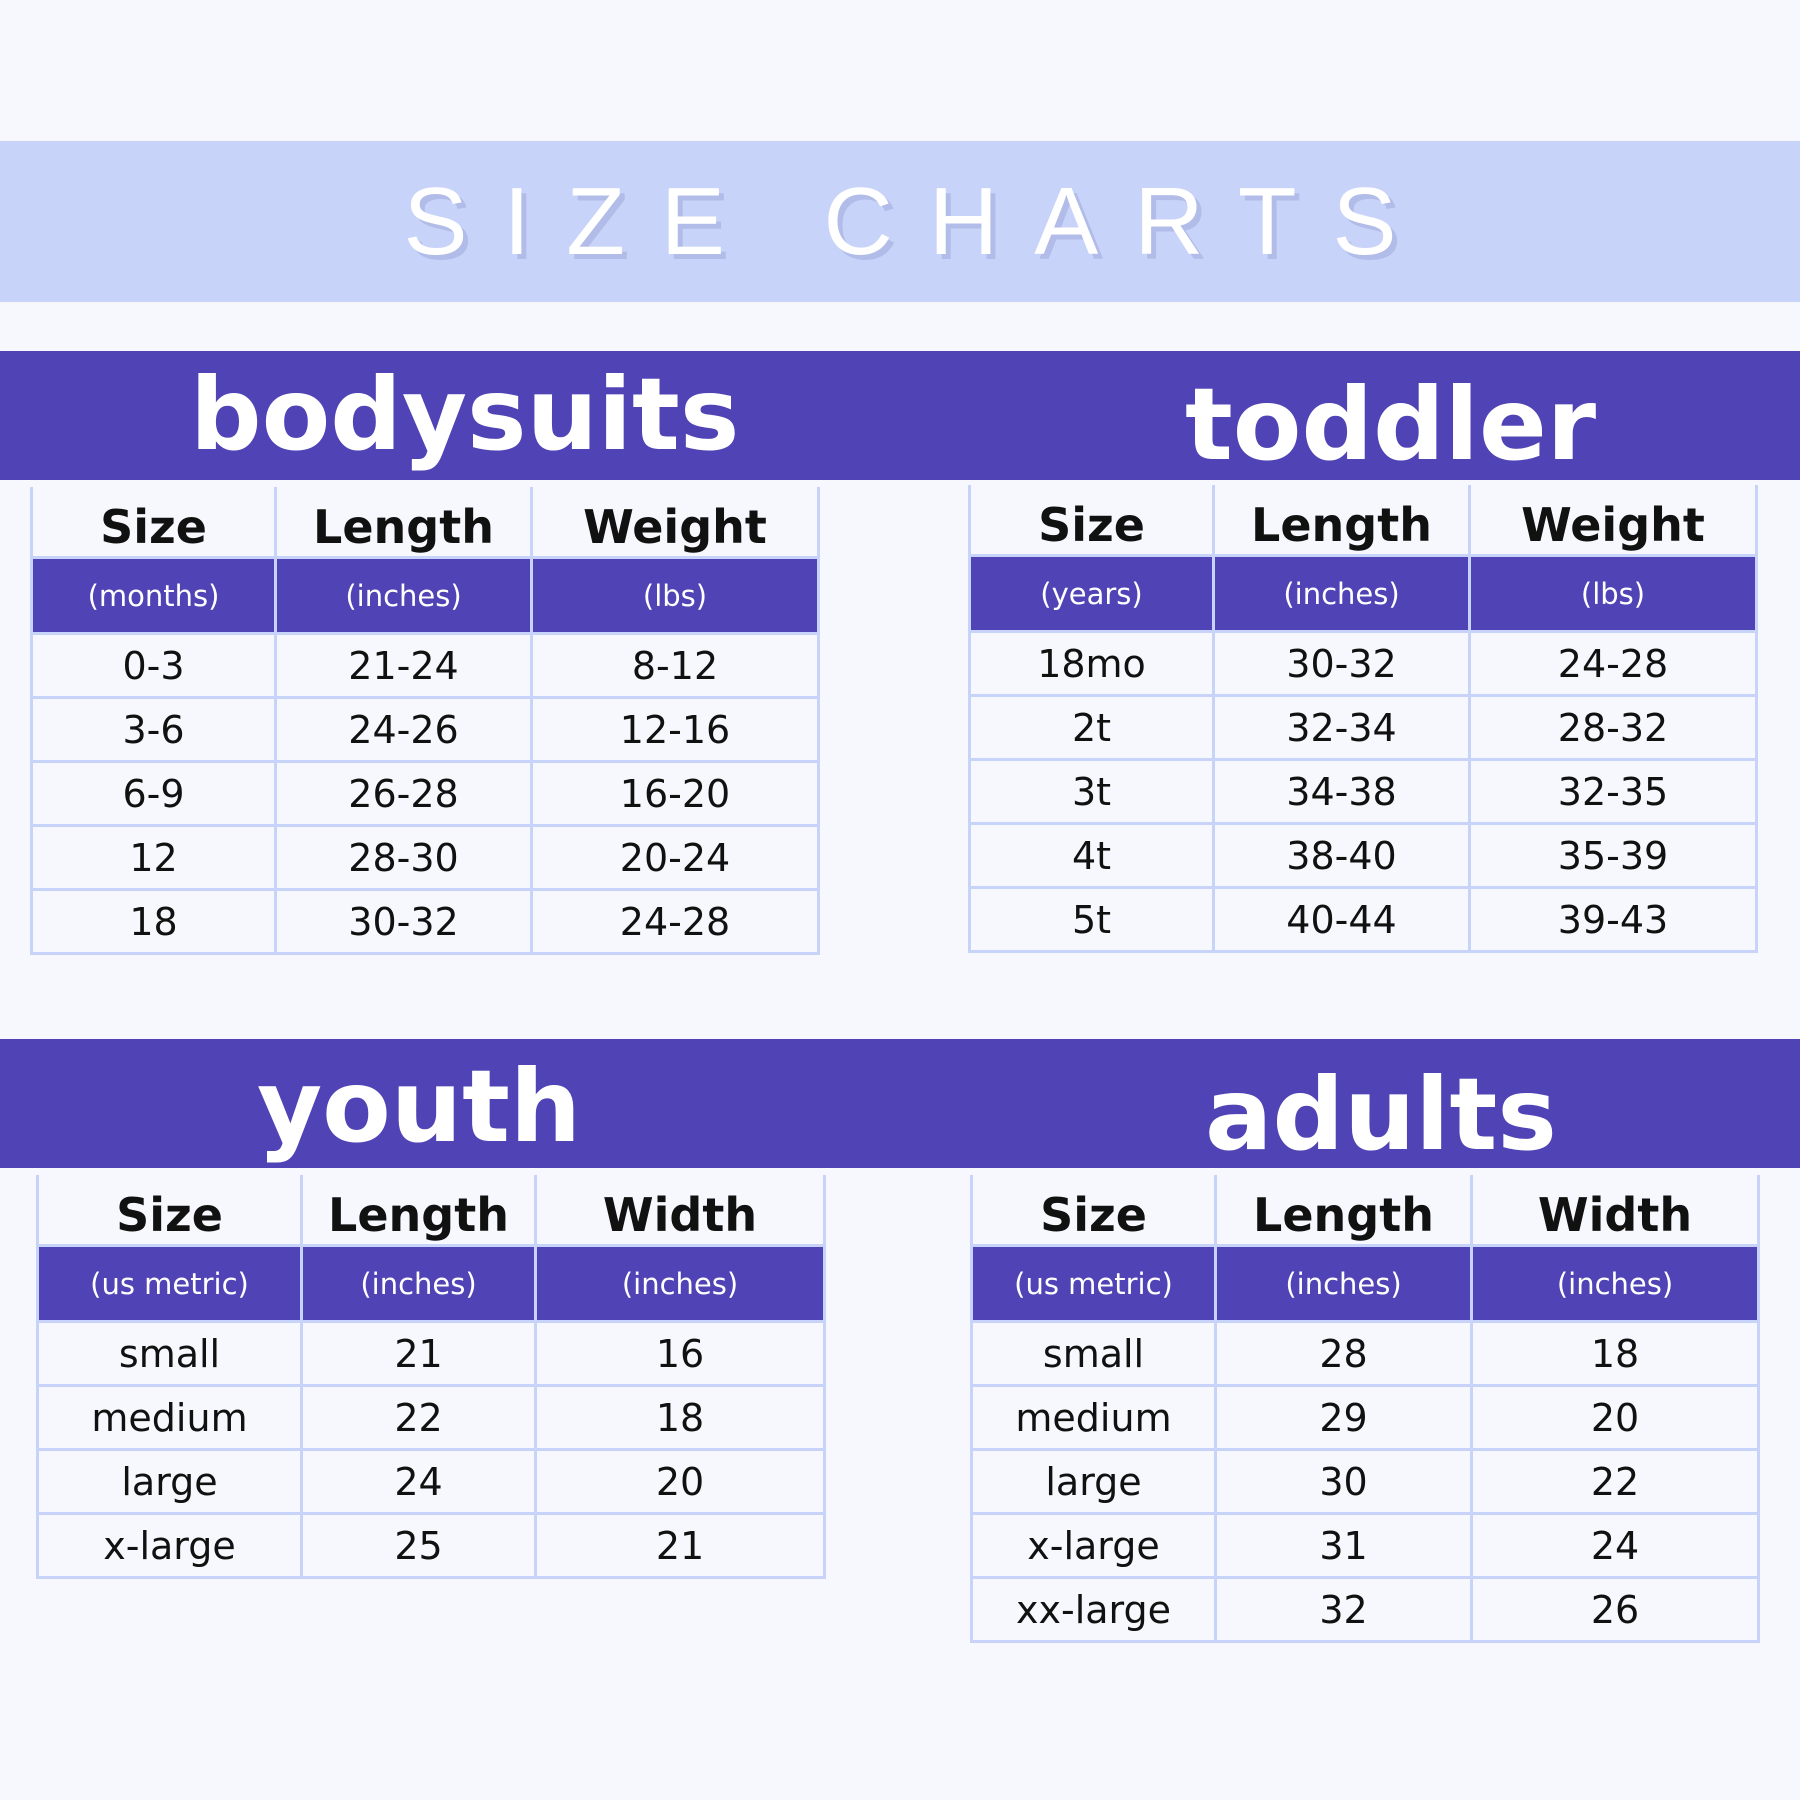 The image size is (1800, 1800). I want to click on table-cell: 26-28, so click(403, 793).